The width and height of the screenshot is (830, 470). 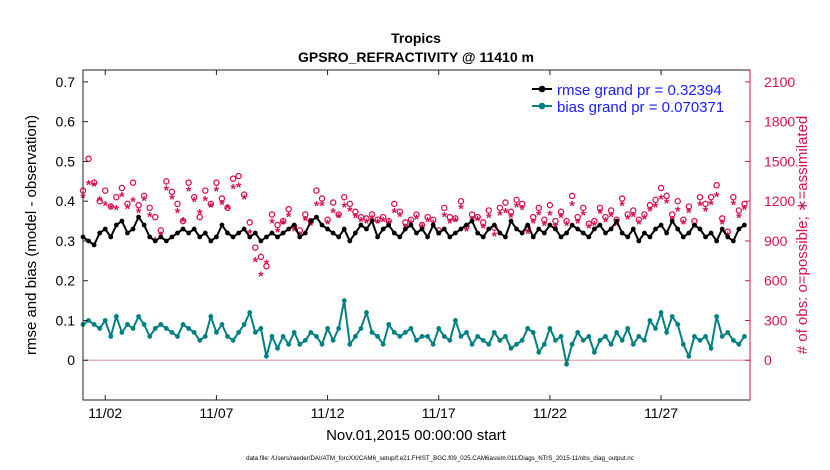 What do you see at coordinates (66, 281) in the screenshot?
I see `y-tick-label: 0.2` at bounding box center [66, 281].